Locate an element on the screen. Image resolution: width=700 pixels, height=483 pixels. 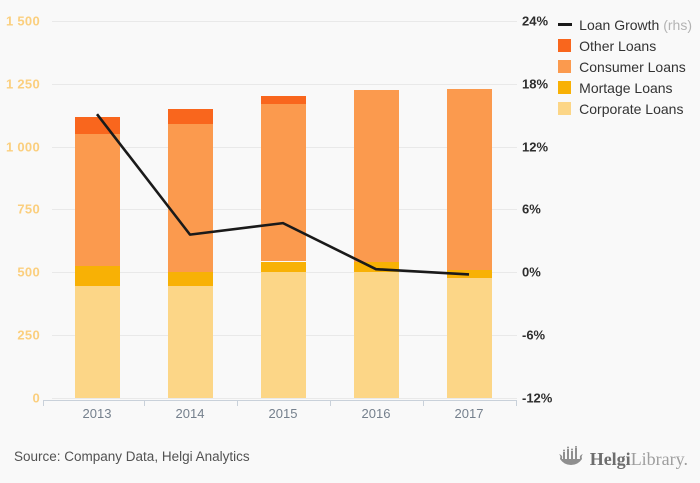
x-axis-line is located at coordinates (280, 400).